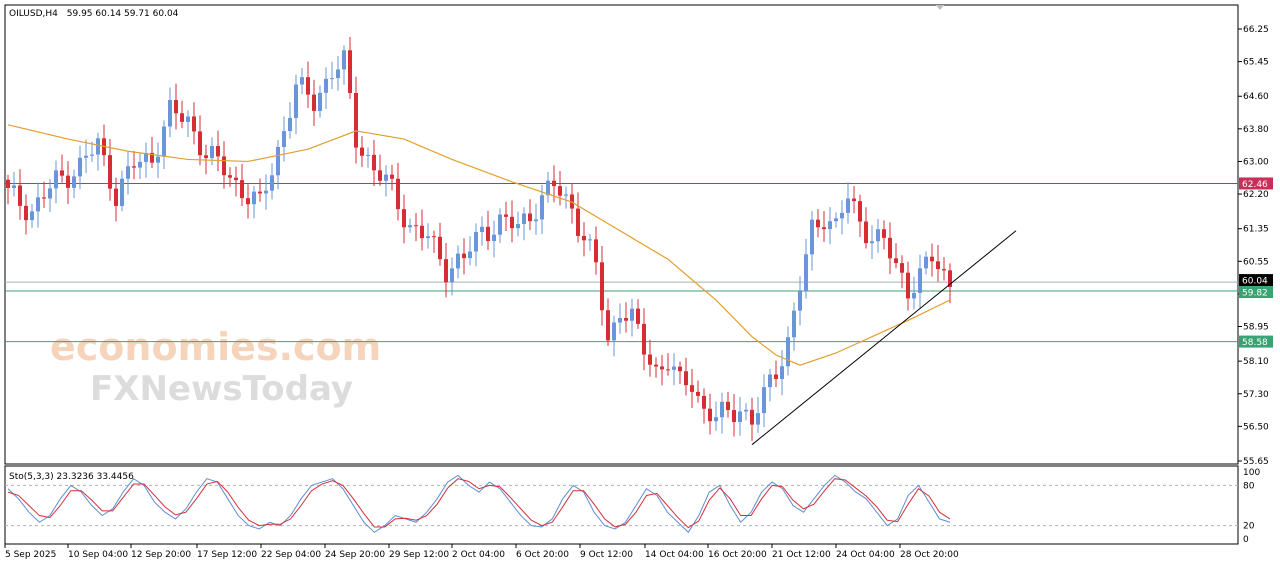 The image size is (1280, 571). I want to click on stochastic-label: Sto(5,3,3) 23.3236 33.4456, so click(71, 477).